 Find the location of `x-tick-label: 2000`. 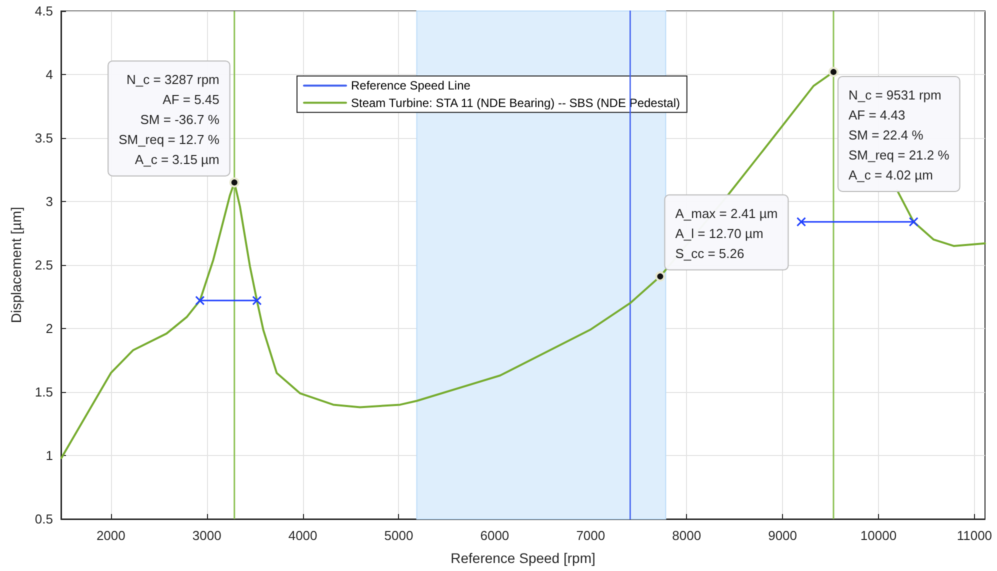

x-tick-label: 2000 is located at coordinates (111, 535).